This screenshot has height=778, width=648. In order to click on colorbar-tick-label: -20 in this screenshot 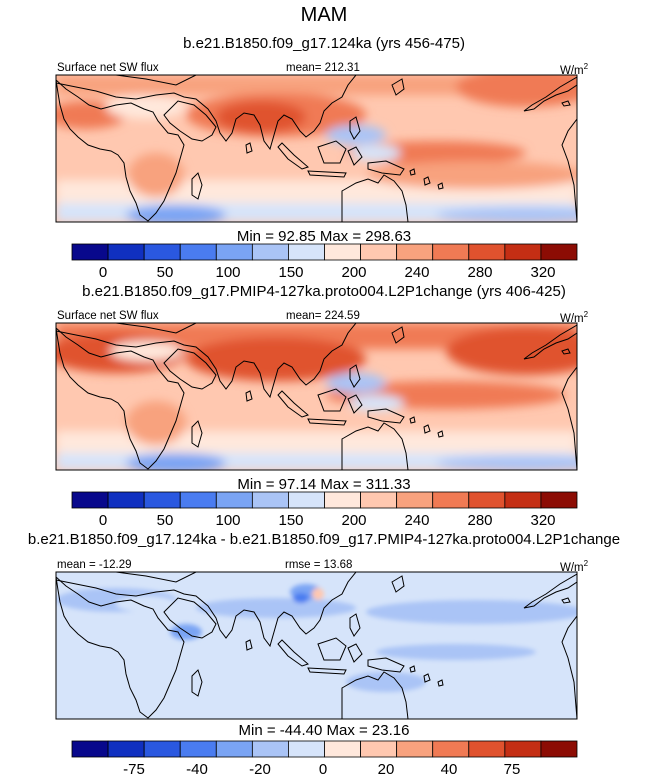, I will do `click(260, 769)`.